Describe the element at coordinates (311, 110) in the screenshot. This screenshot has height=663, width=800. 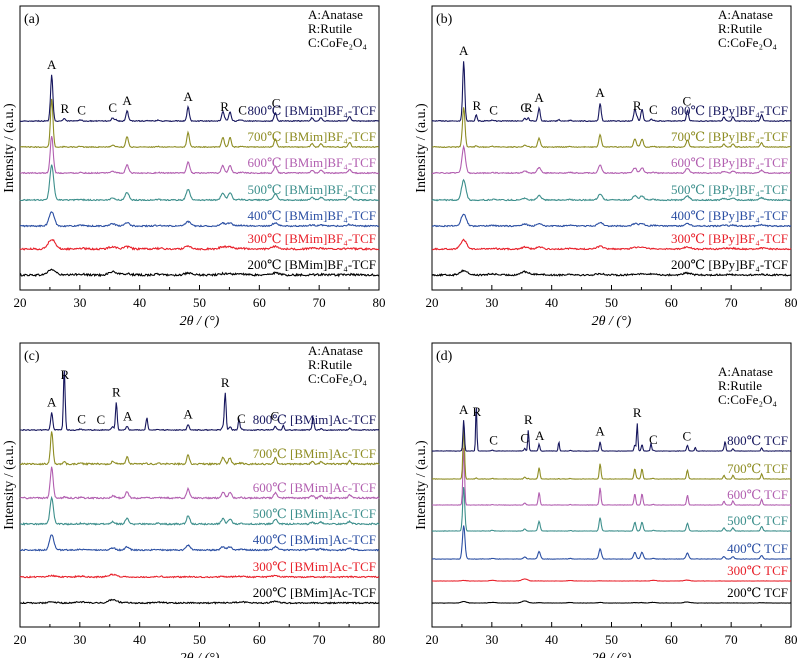
I see `series-label-7: 800℃ [BMim]BF₄-TCF` at that location.